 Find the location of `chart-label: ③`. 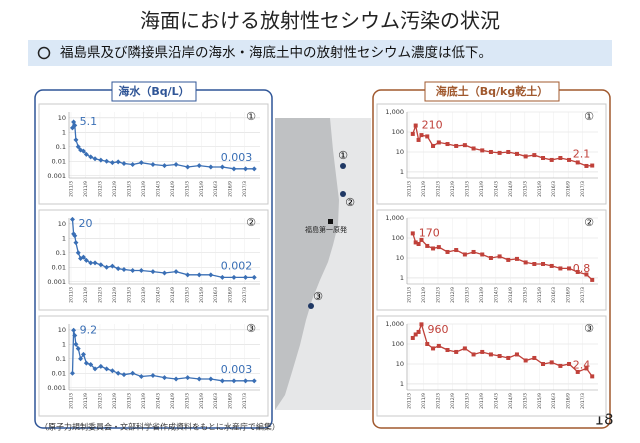

chart-label: ③ is located at coordinates (589, 328).